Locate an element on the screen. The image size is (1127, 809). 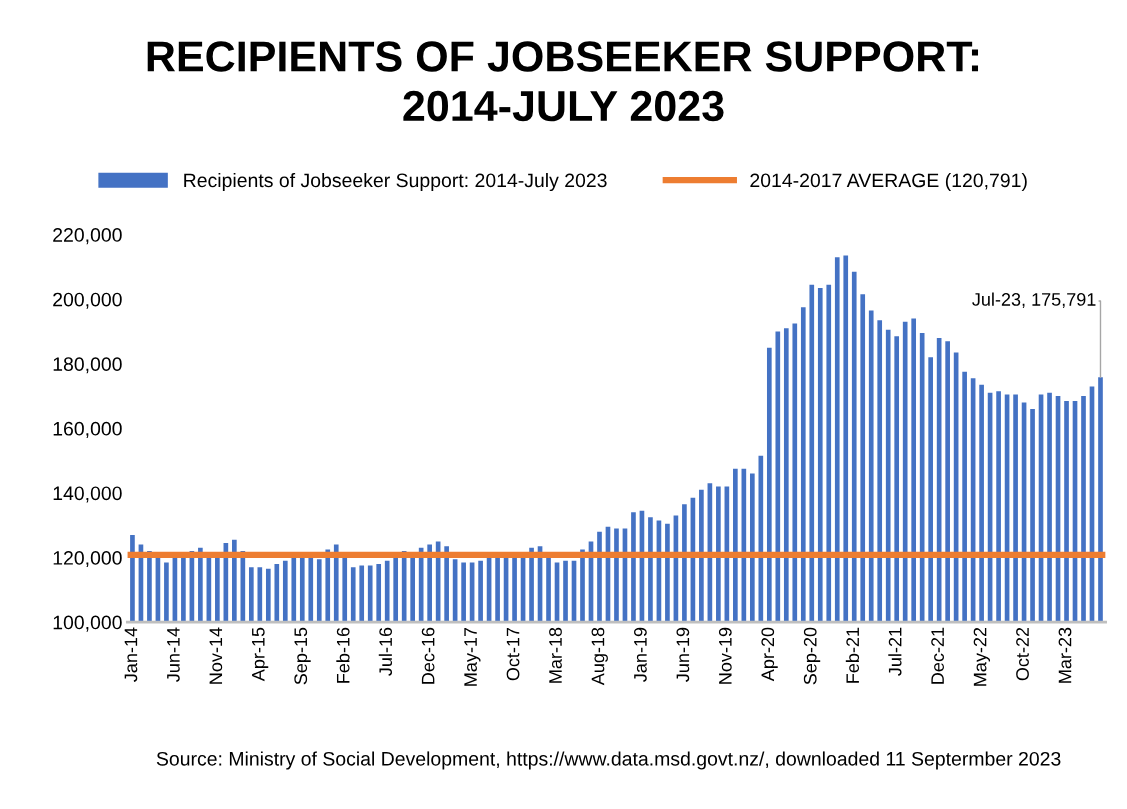
chart-title: RECIPIENTS OF JOBSEEKER SUPPORT: 2014-JULY 2023 is located at coordinates (563, 81).